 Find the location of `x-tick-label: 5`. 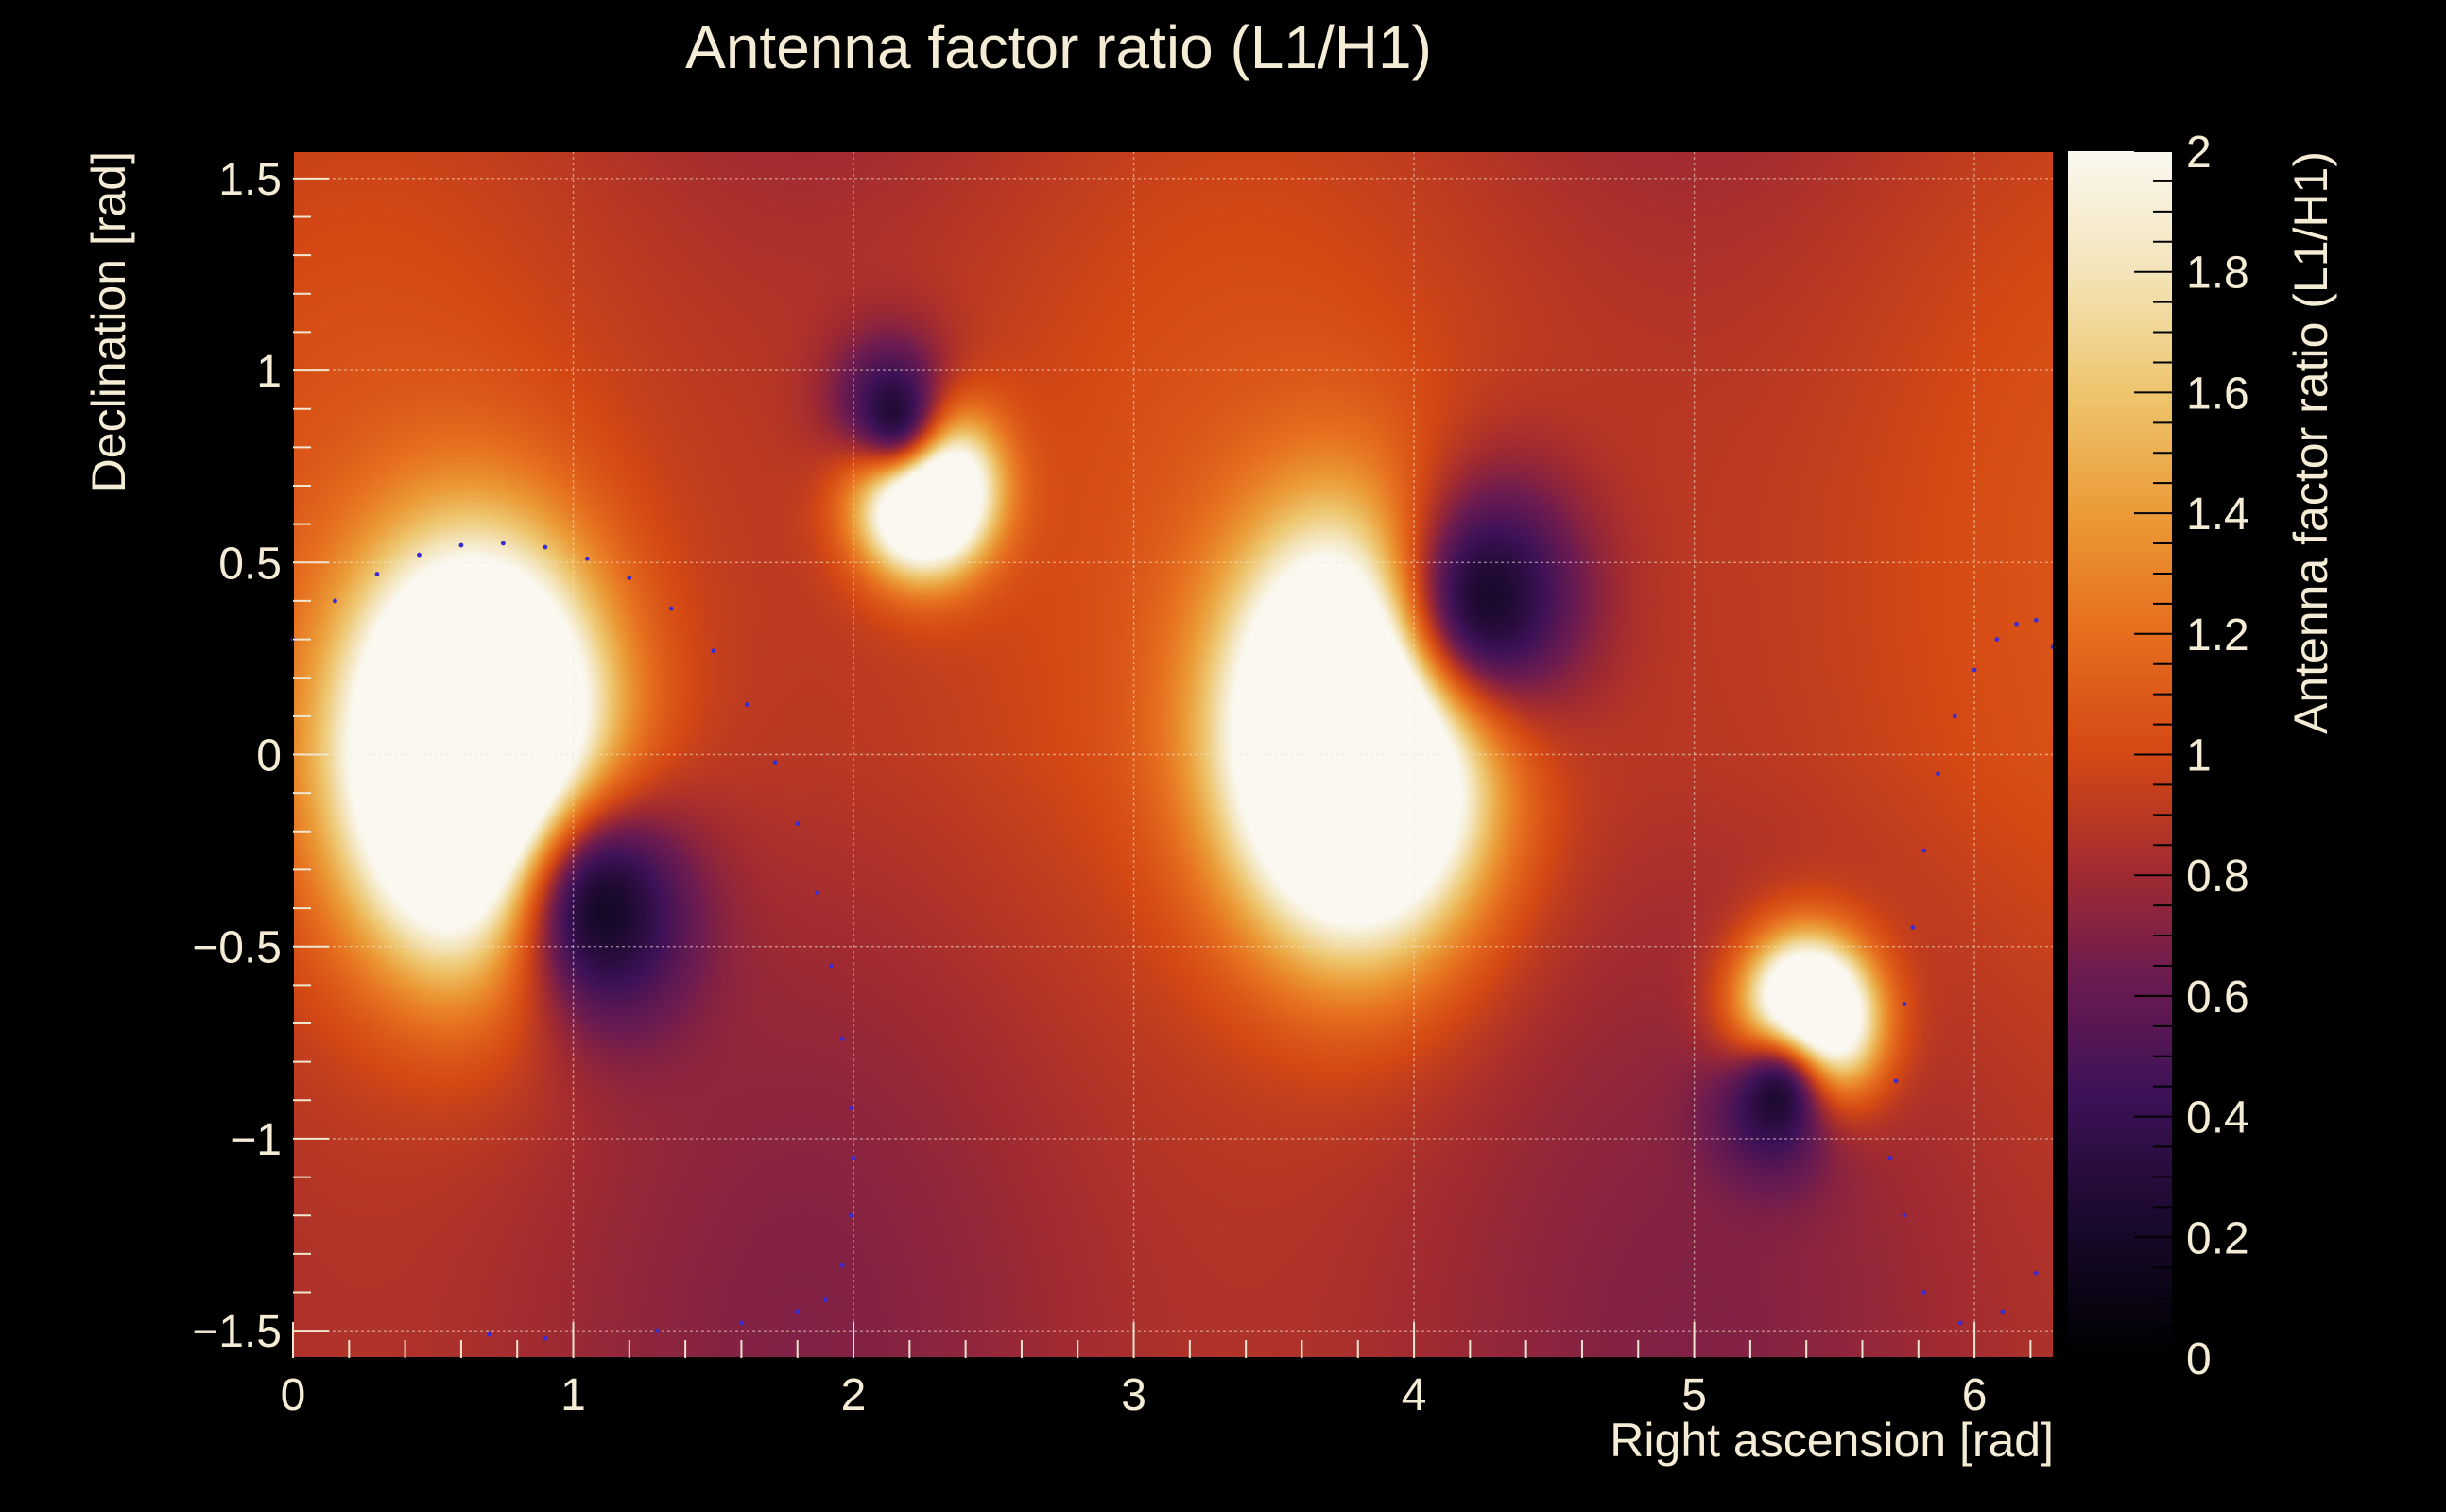

x-tick-label: 5 is located at coordinates (1694, 1395).